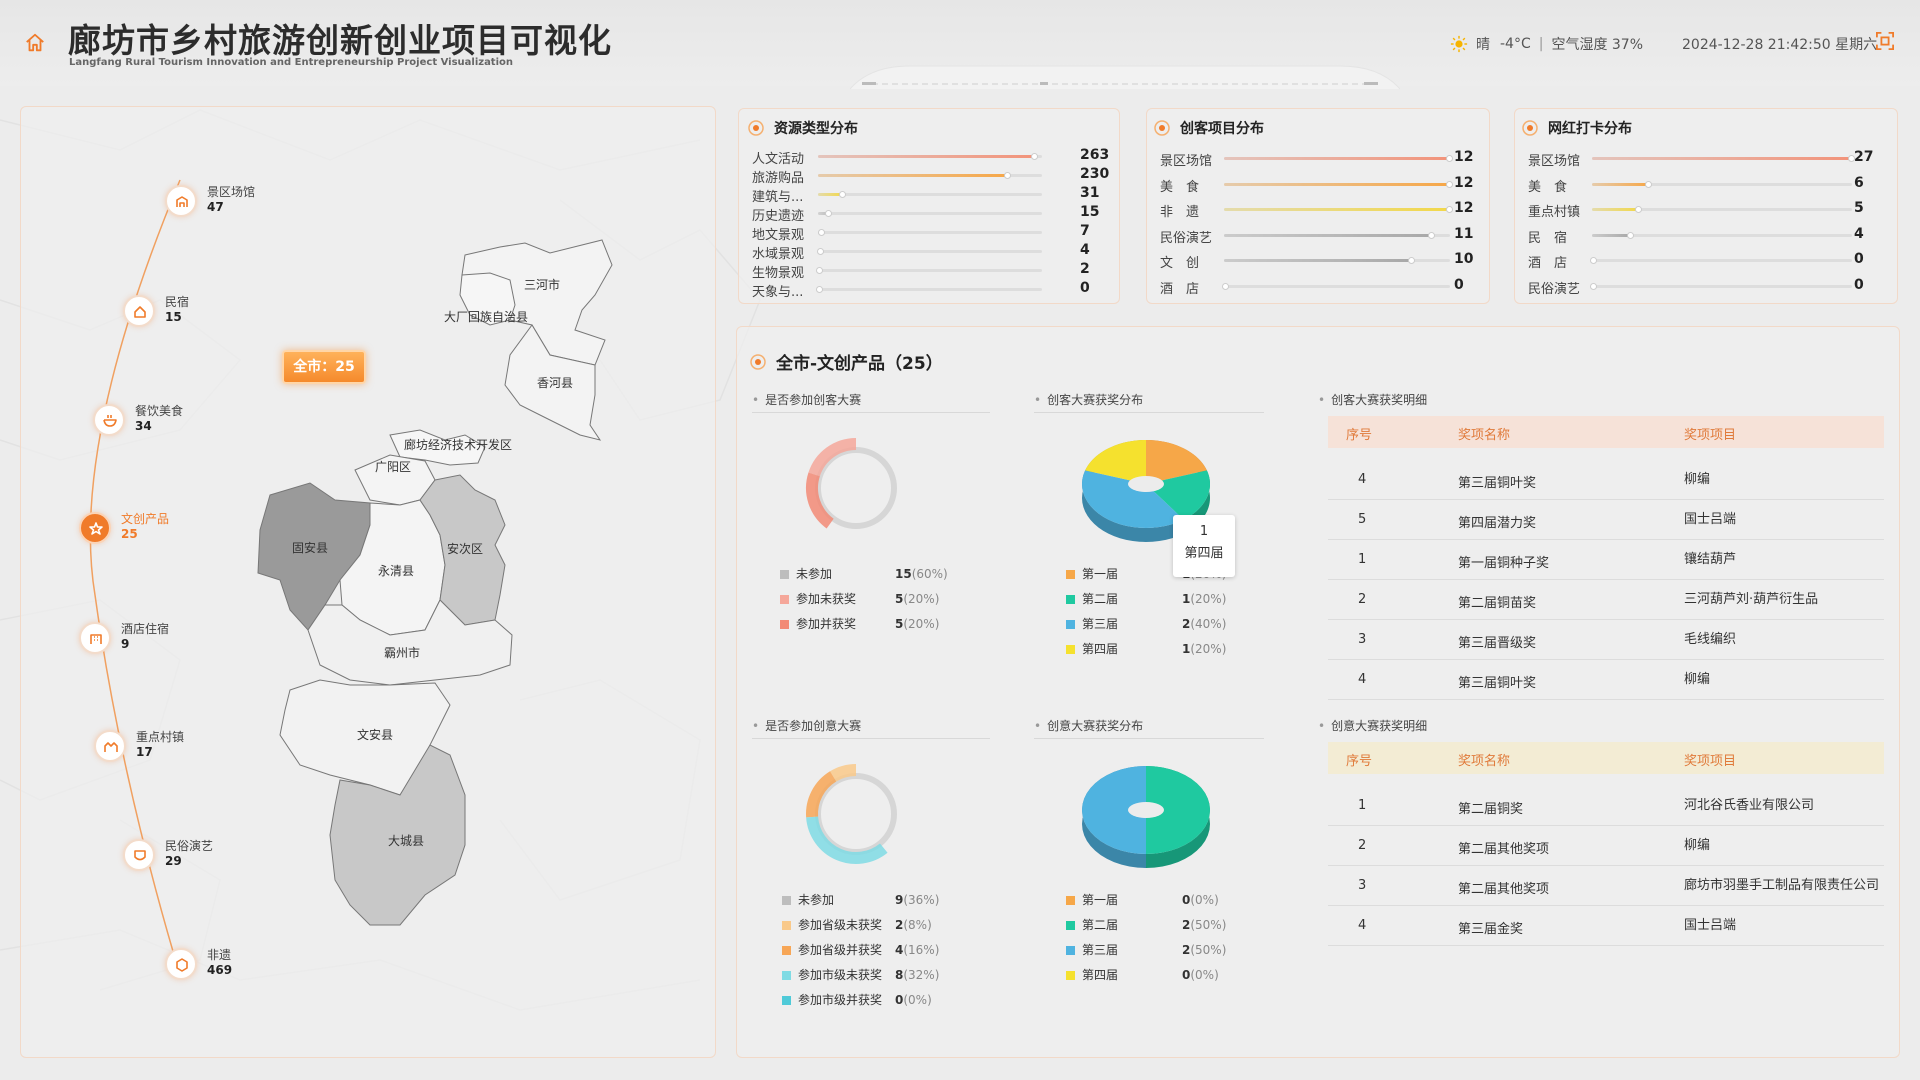 This screenshot has width=1920, height=1080. Describe the element at coordinates (397, 835) in the screenshot. I see `district-dacheng` at that location.